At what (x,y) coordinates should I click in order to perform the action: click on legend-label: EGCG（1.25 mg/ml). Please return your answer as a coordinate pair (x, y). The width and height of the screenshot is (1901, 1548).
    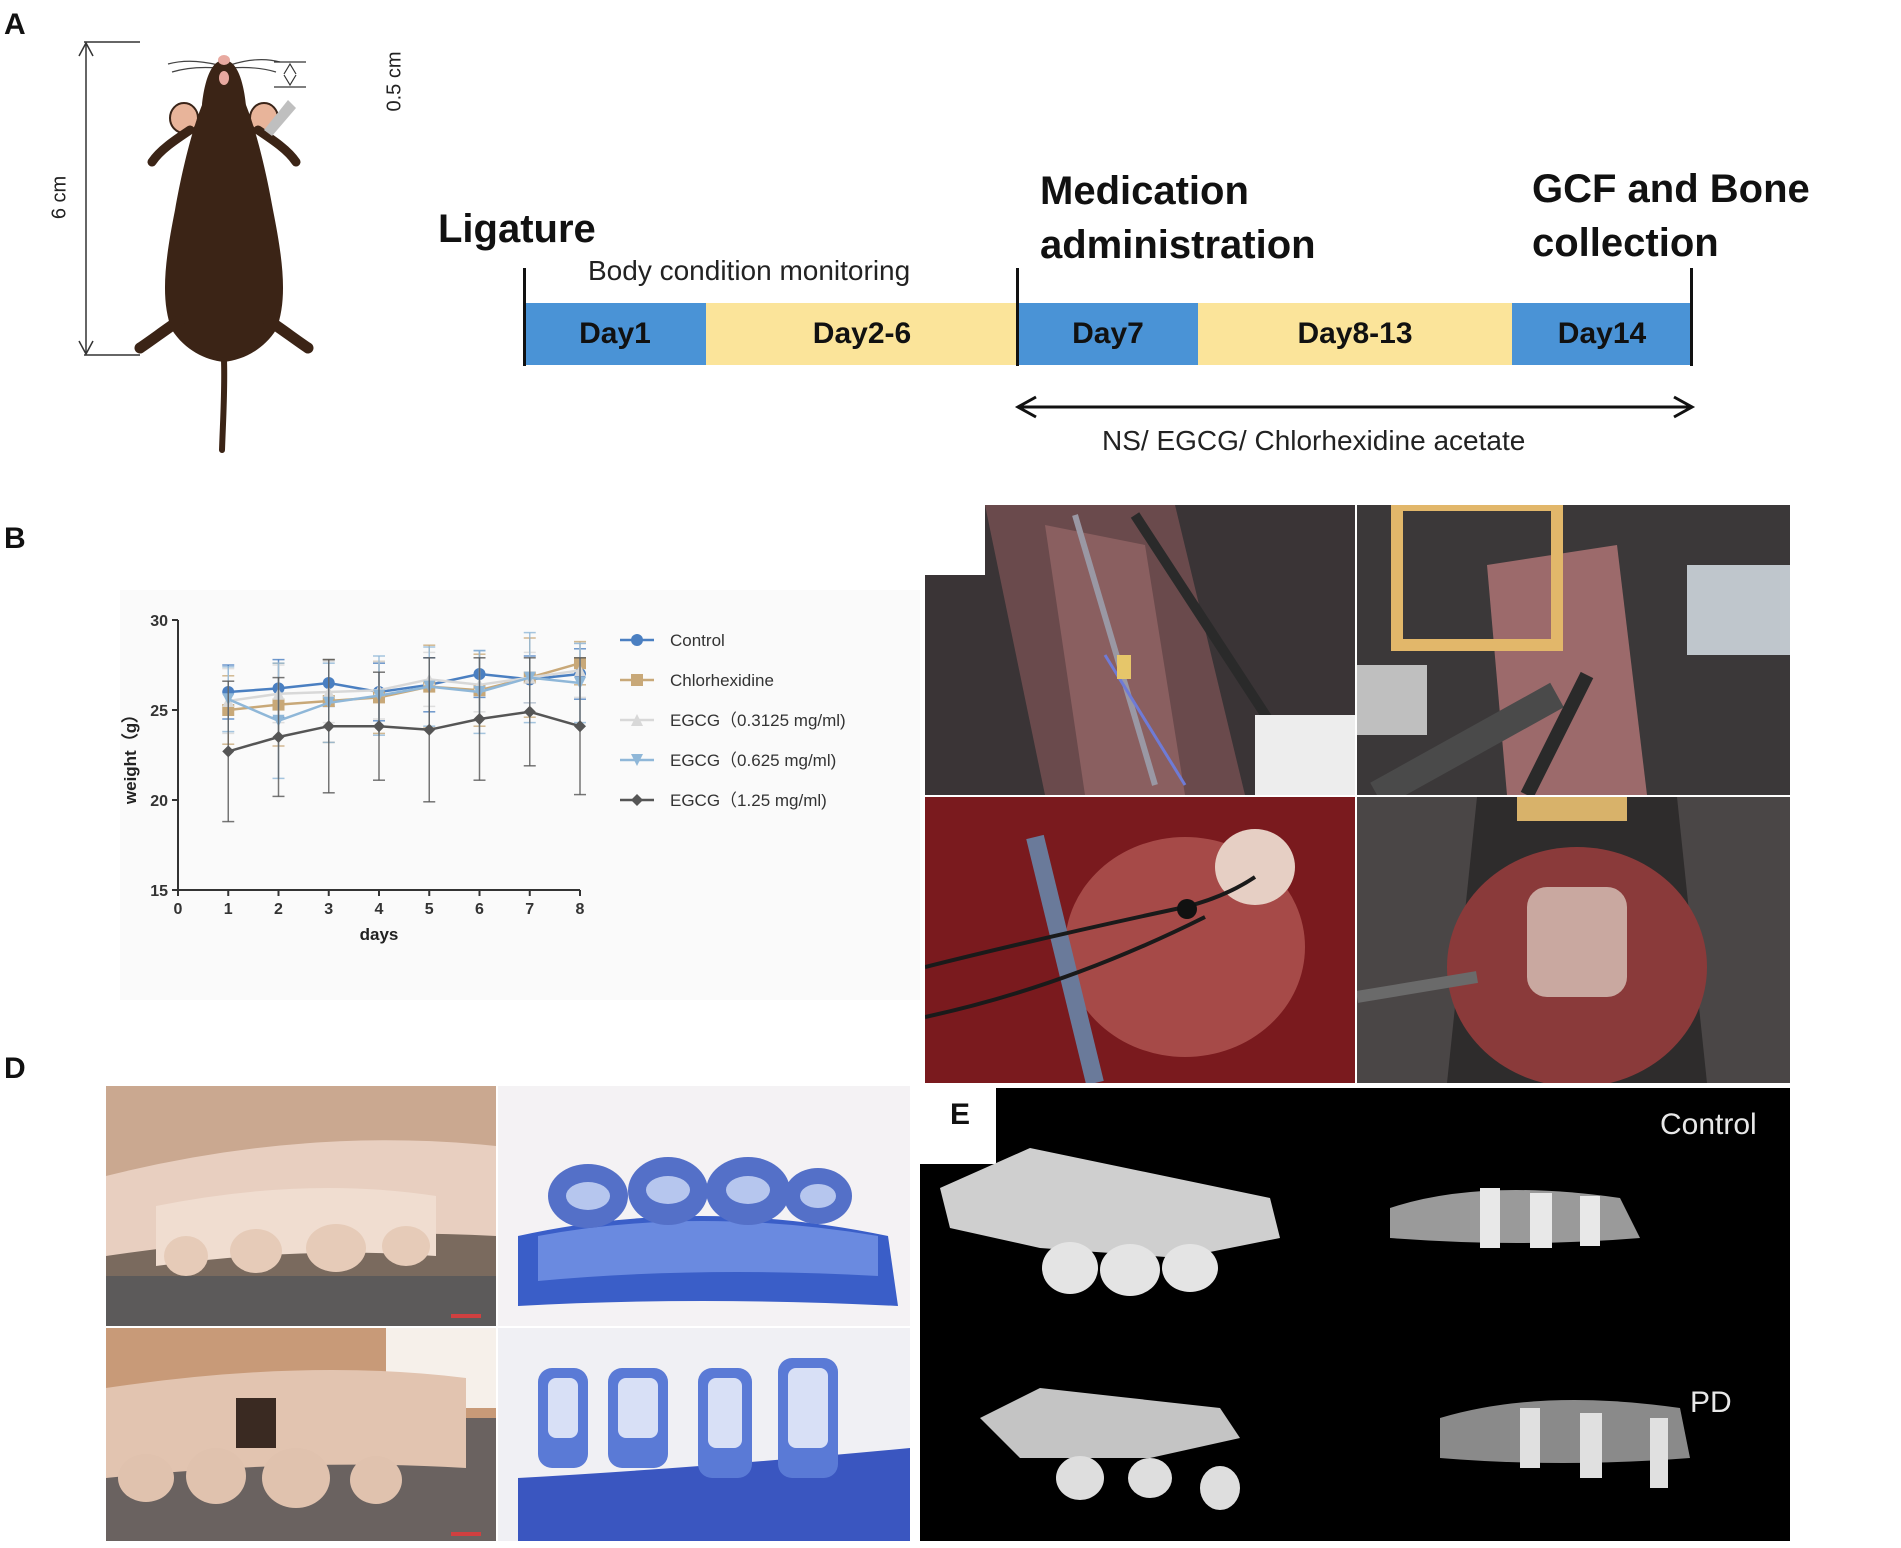
    Looking at the image, I should click on (748, 800).